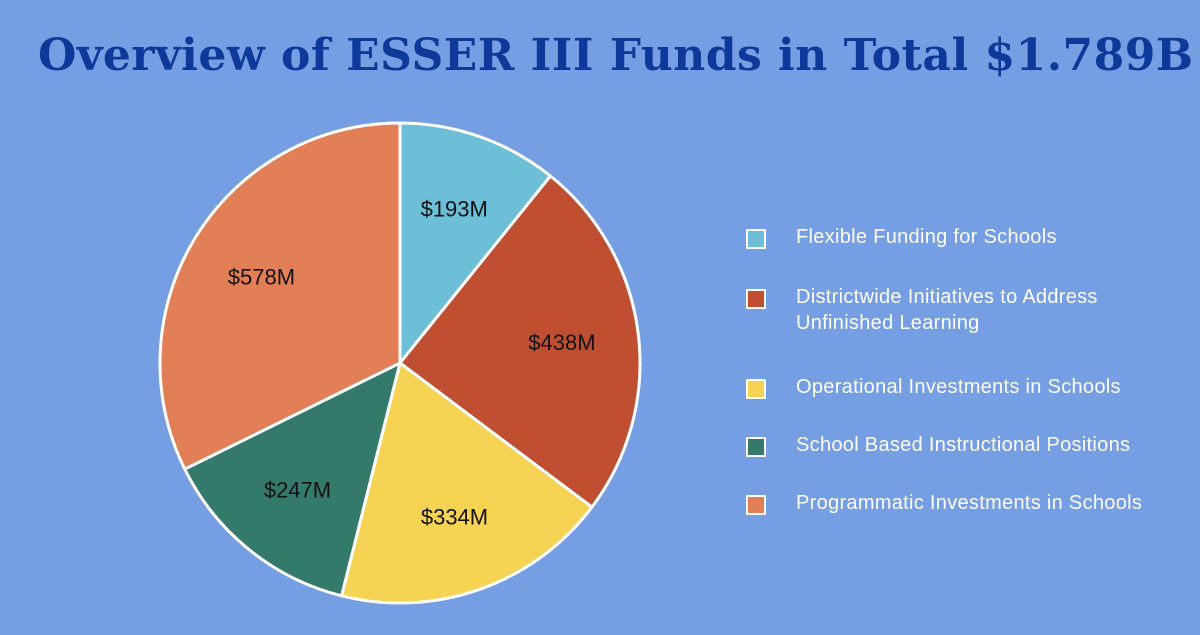 The height and width of the screenshot is (635, 1200). I want to click on slice-value-label: $334M, so click(454, 516).